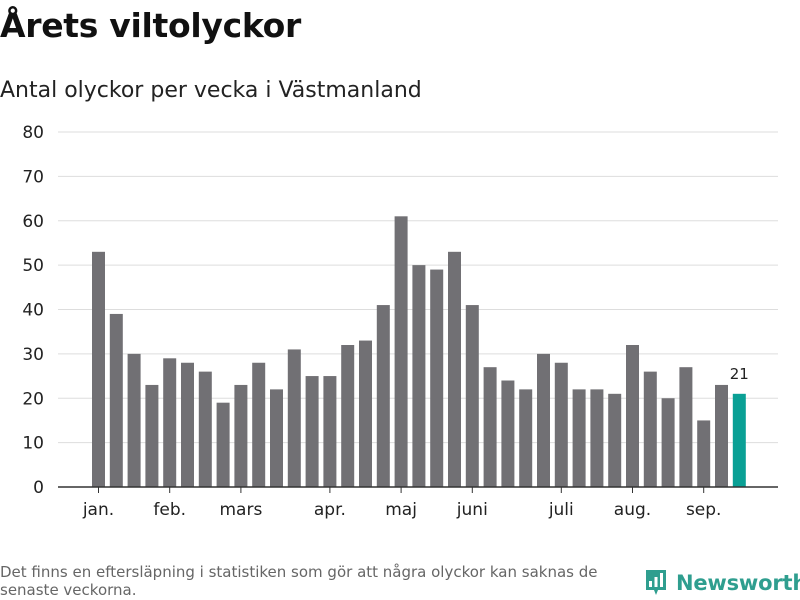  What do you see at coordinates (33, 266) in the screenshot?
I see `y-tick-label: 50` at bounding box center [33, 266].